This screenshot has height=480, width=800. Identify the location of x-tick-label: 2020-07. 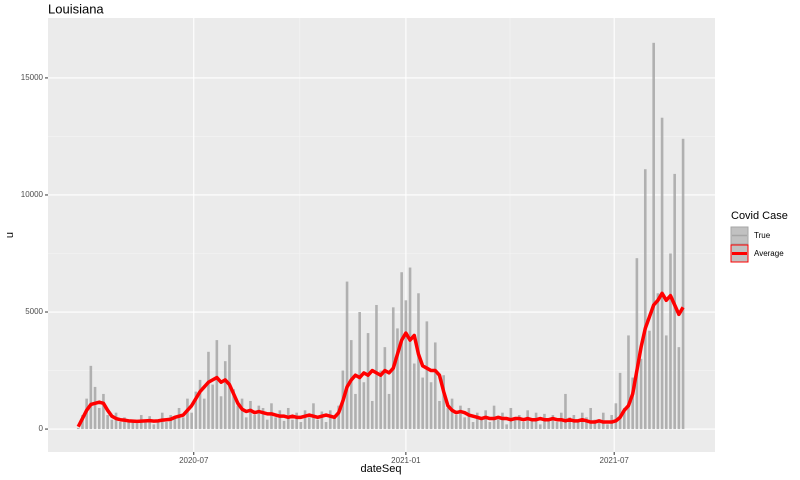
(194, 460).